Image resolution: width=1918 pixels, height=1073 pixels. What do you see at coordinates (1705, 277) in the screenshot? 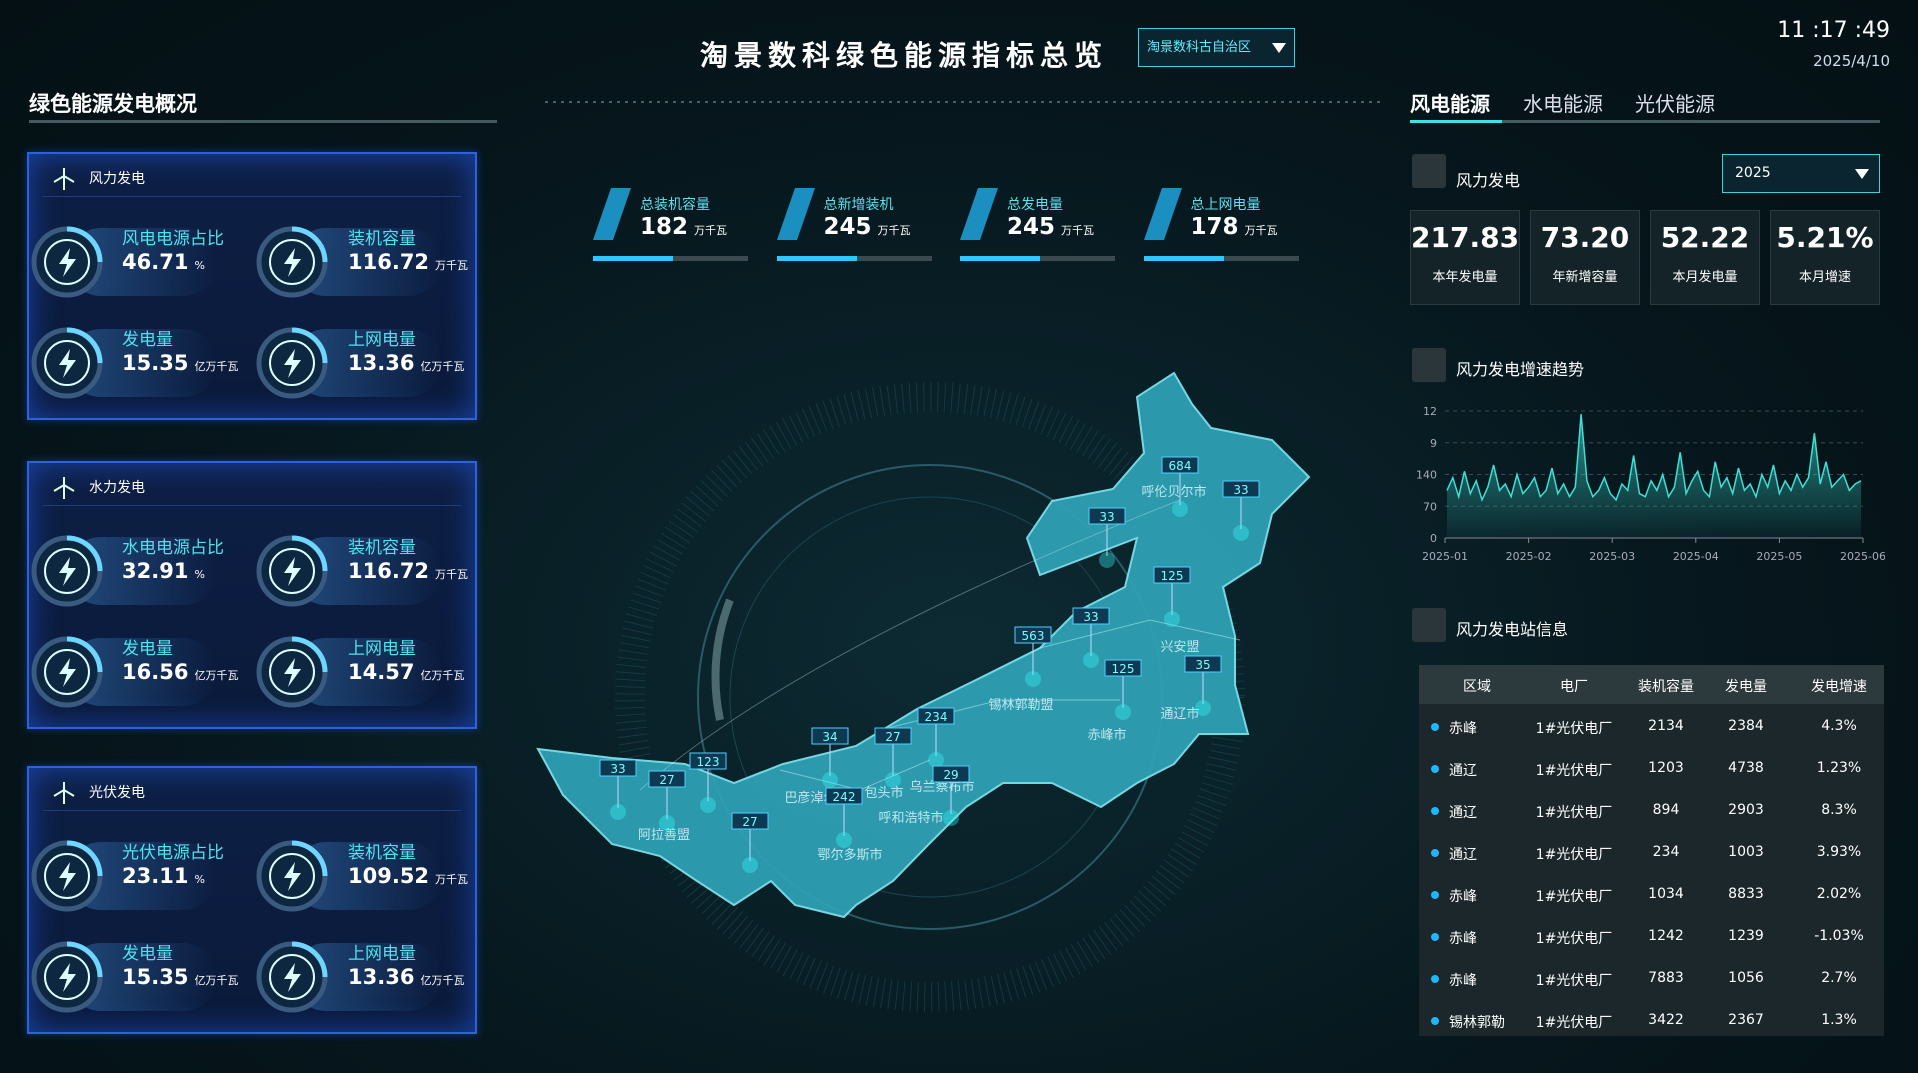
I see `kpi-label: 本月发电量` at bounding box center [1705, 277].